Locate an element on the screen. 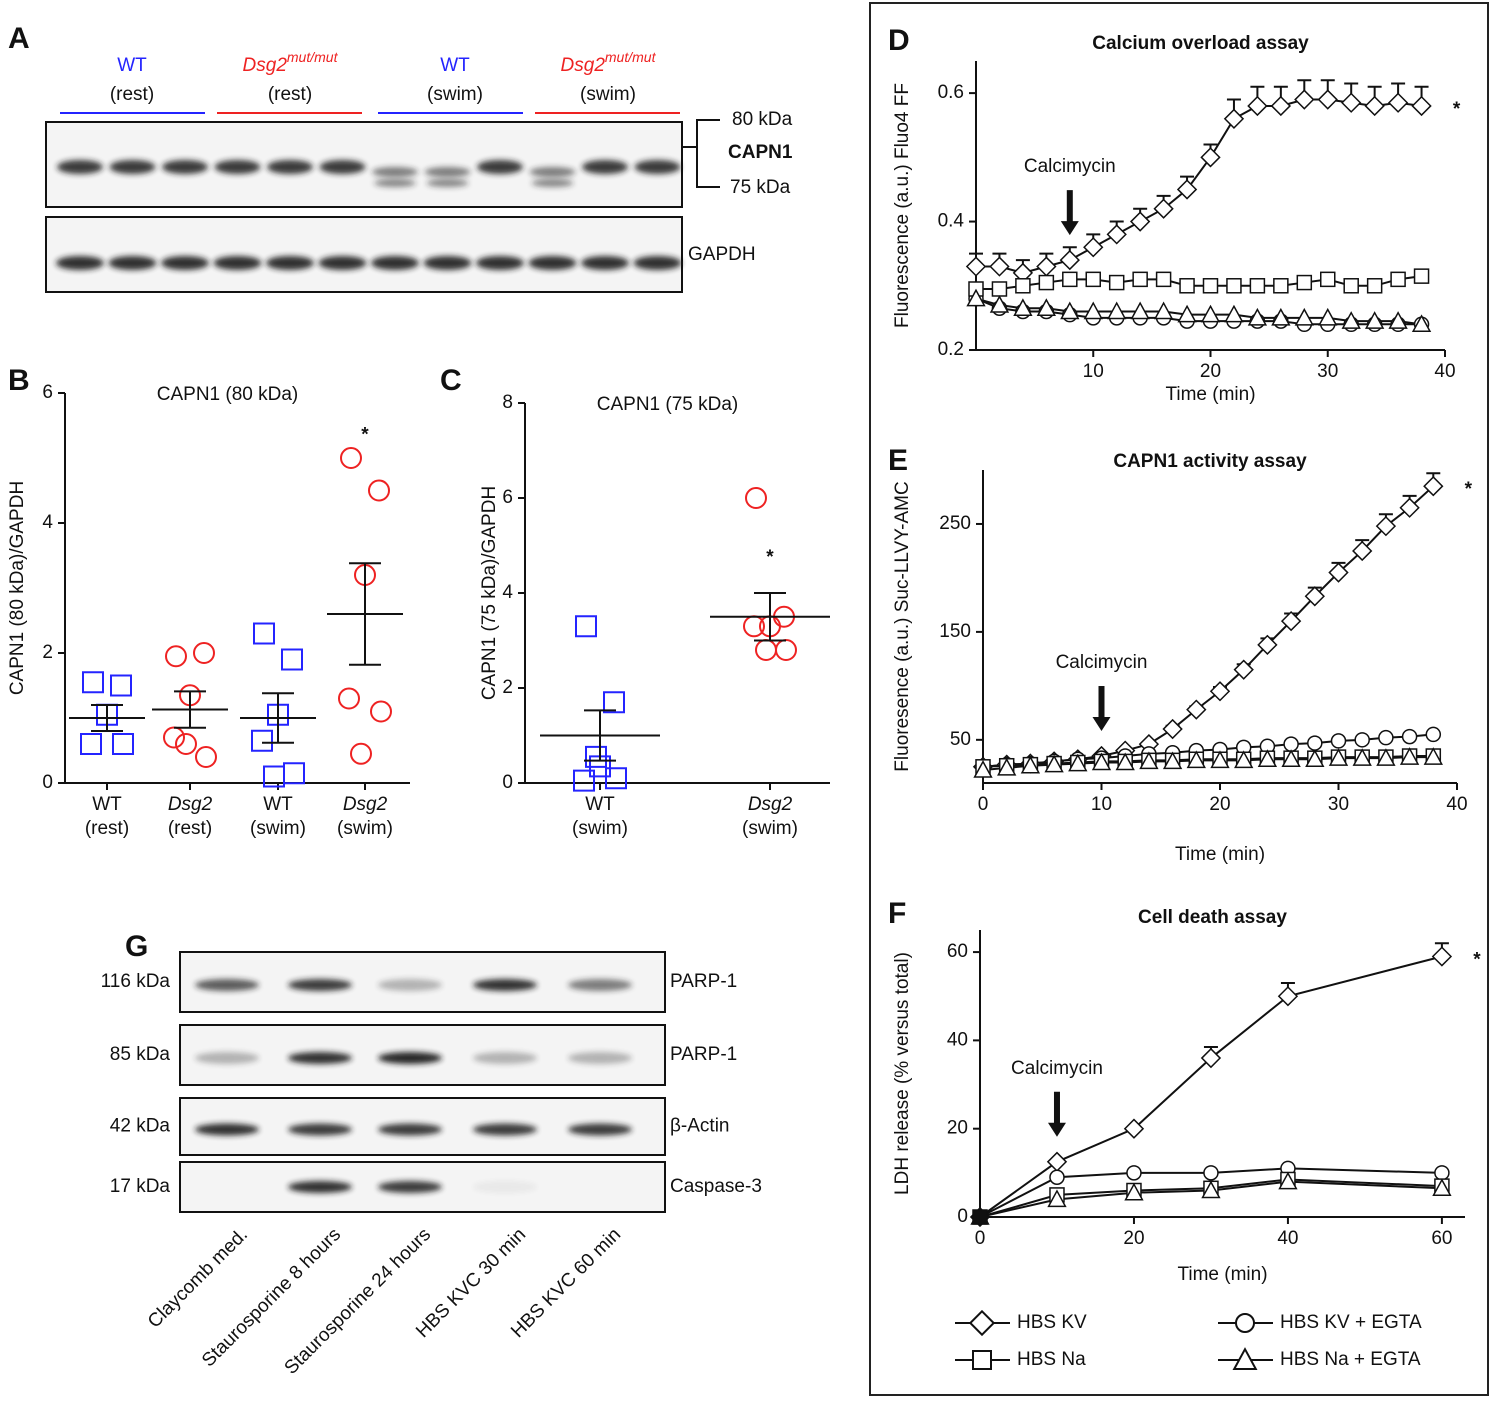  group-condition: (swim) is located at coordinates (455, 94).